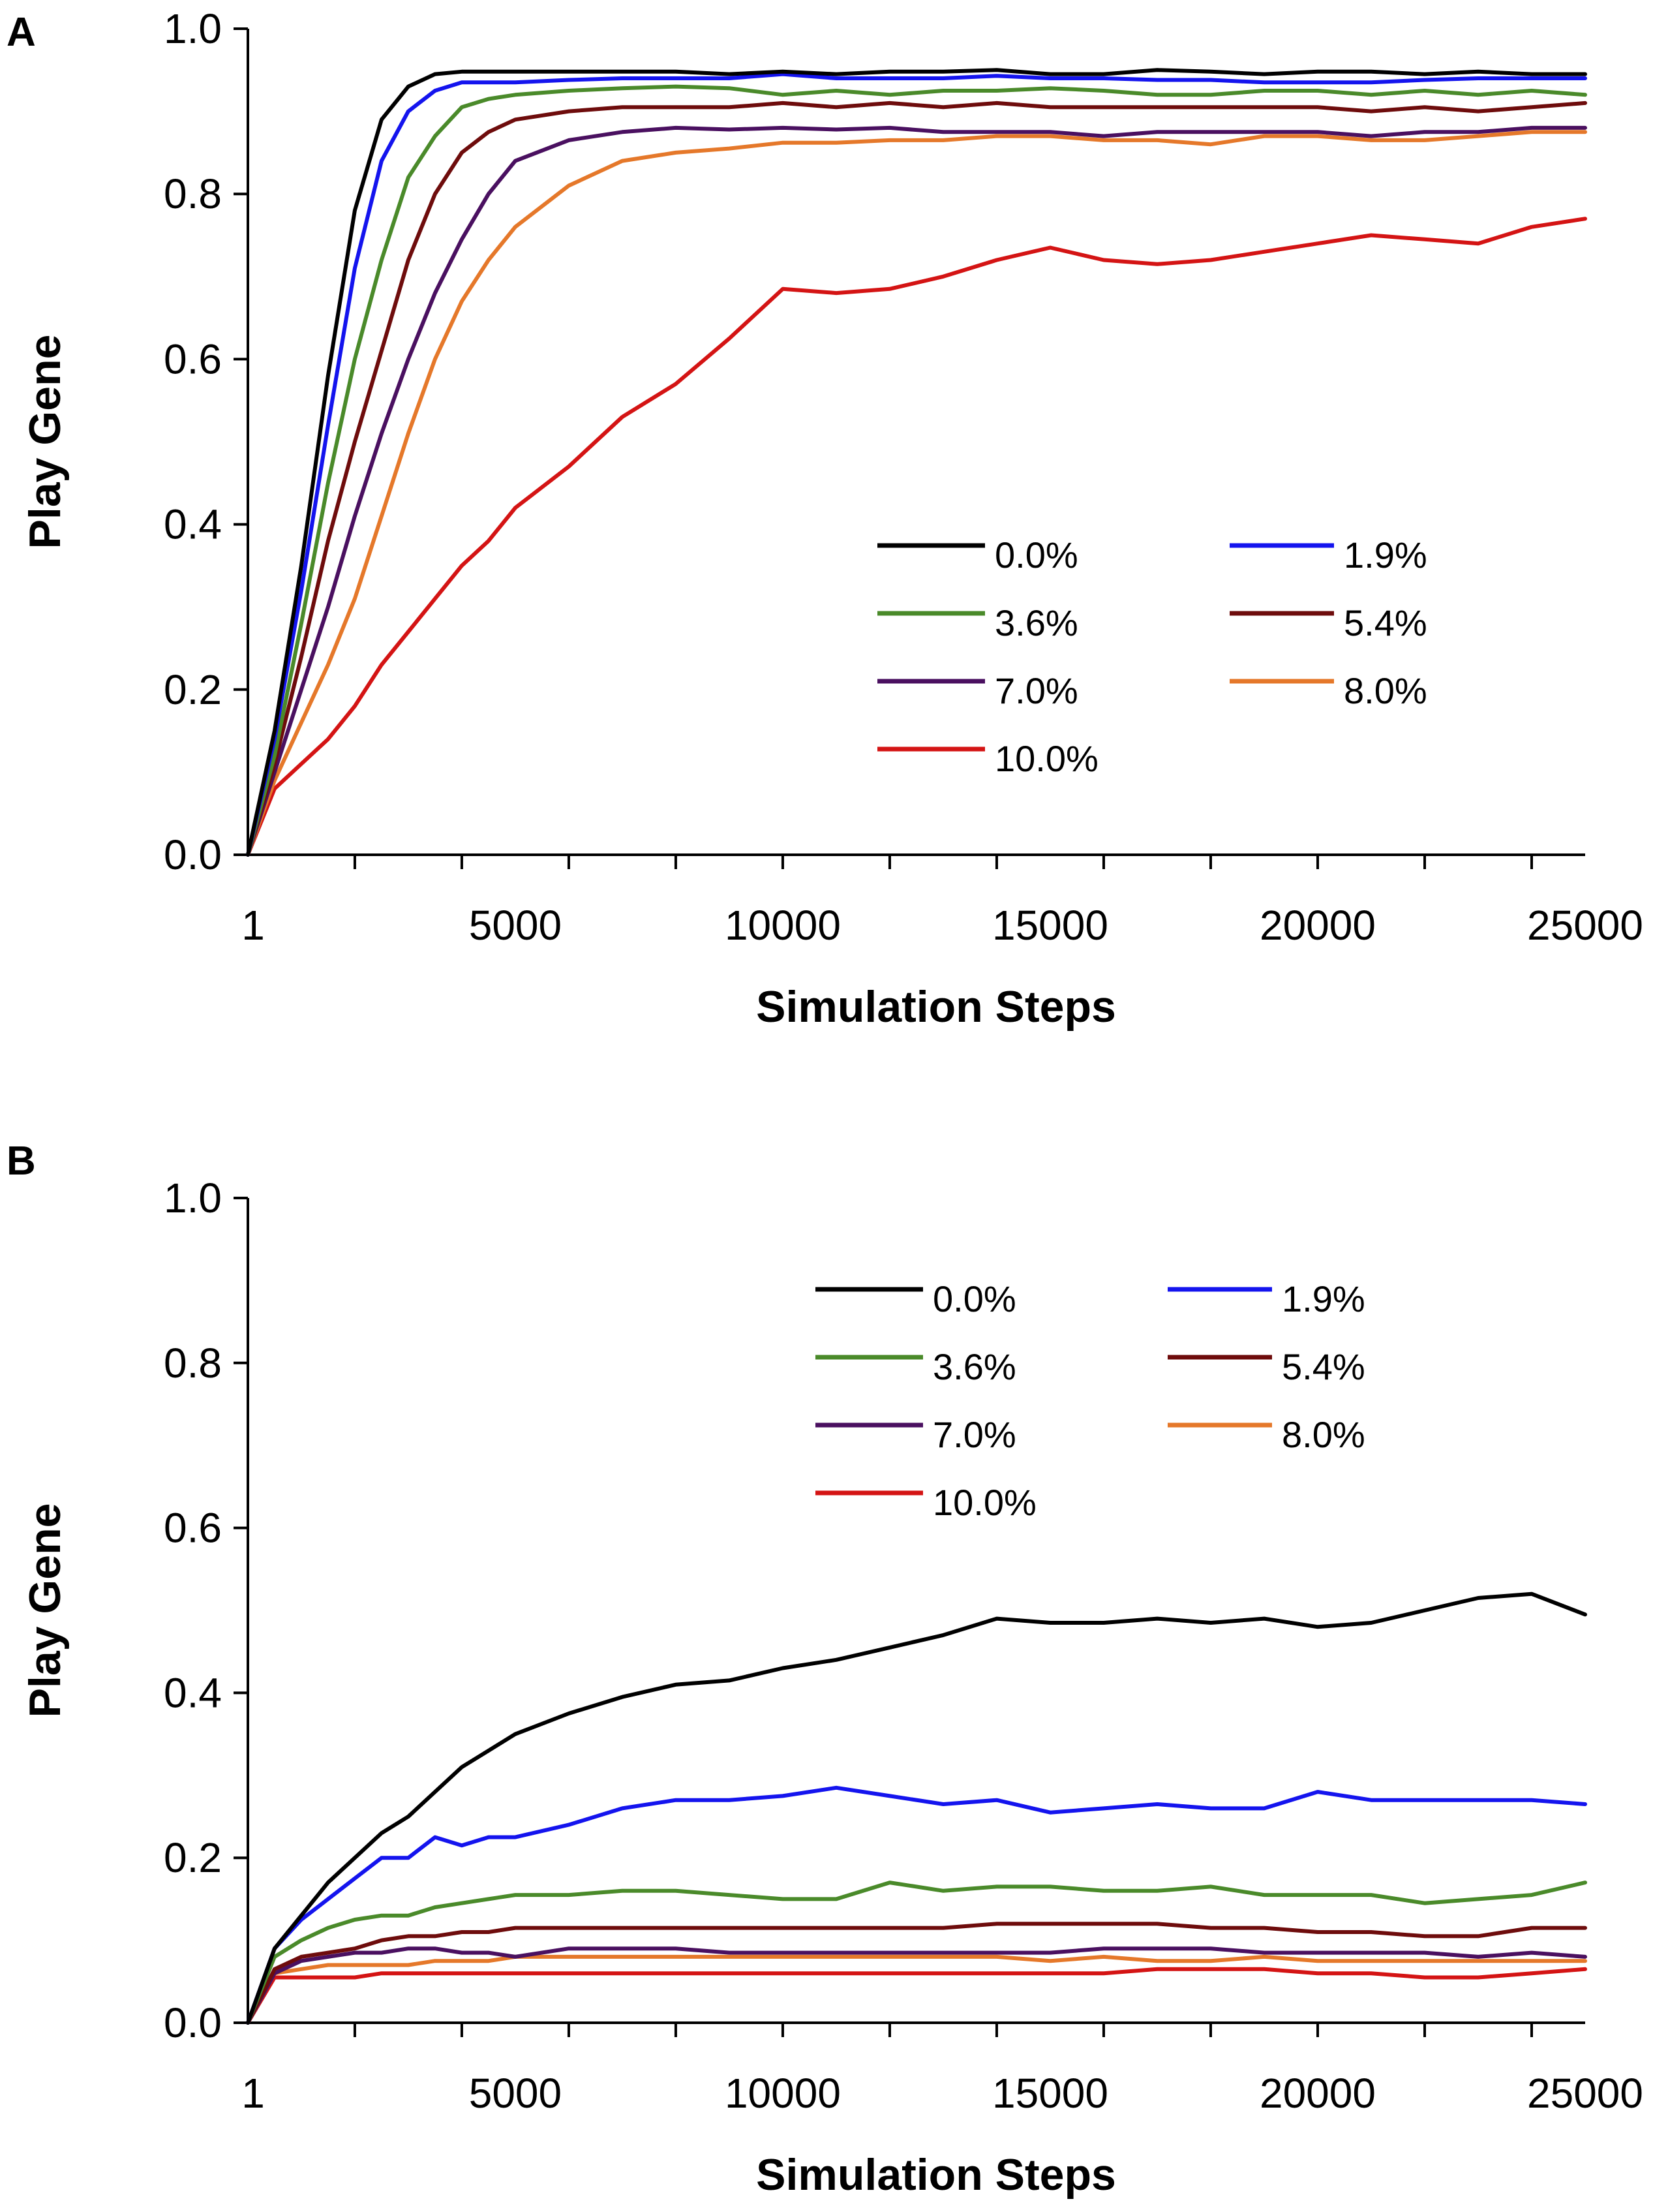 This screenshot has height=2212, width=1653. What do you see at coordinates (1385, 555) in the screenshot?
I see `panel-a-legend-label: 1.9%` at bounding box center [1385, 555].